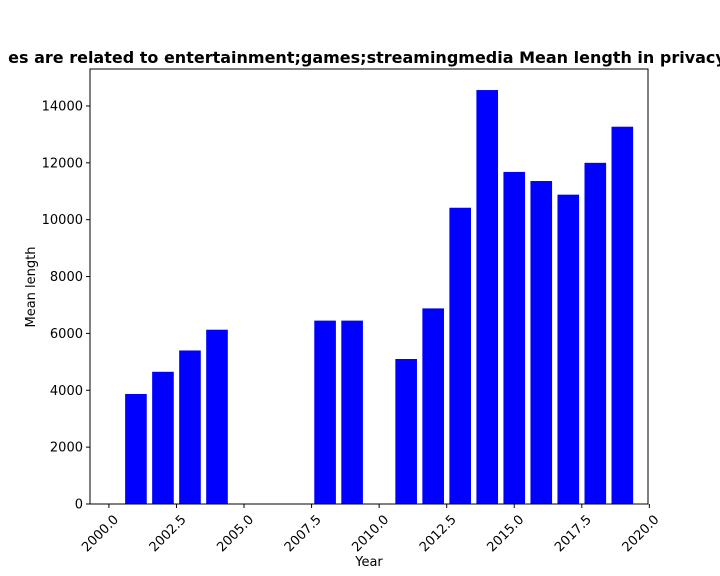  Describe the element at coordinates (190, 427) in the screenshot. I see `bar-2003` at that location.